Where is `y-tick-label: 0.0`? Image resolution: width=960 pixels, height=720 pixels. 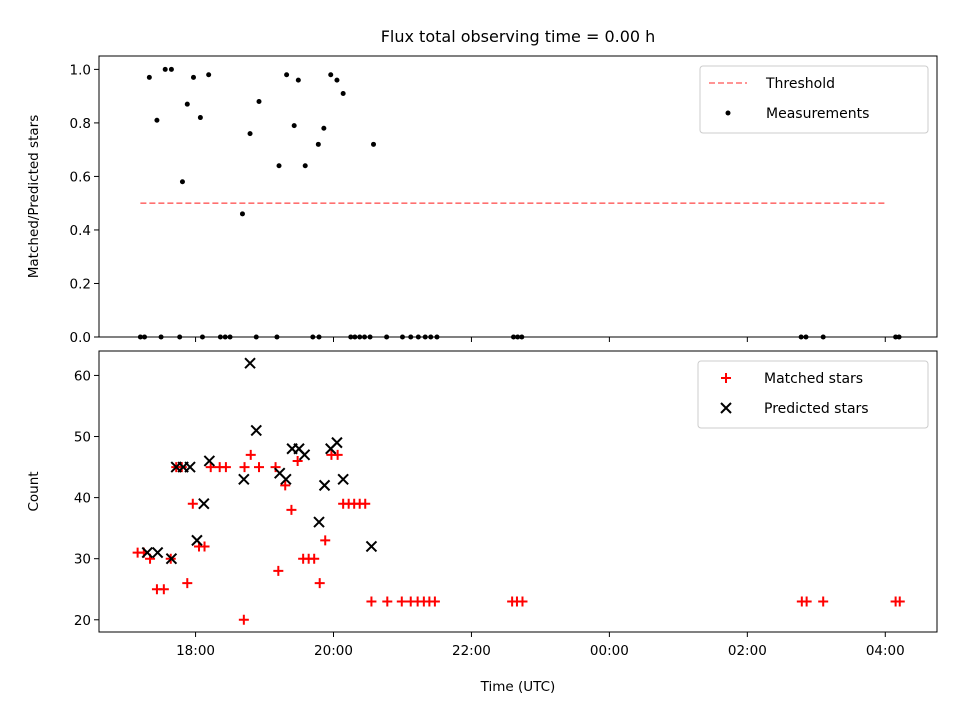
y-tick-label: 0.0 is located at coordinates (80, 338).